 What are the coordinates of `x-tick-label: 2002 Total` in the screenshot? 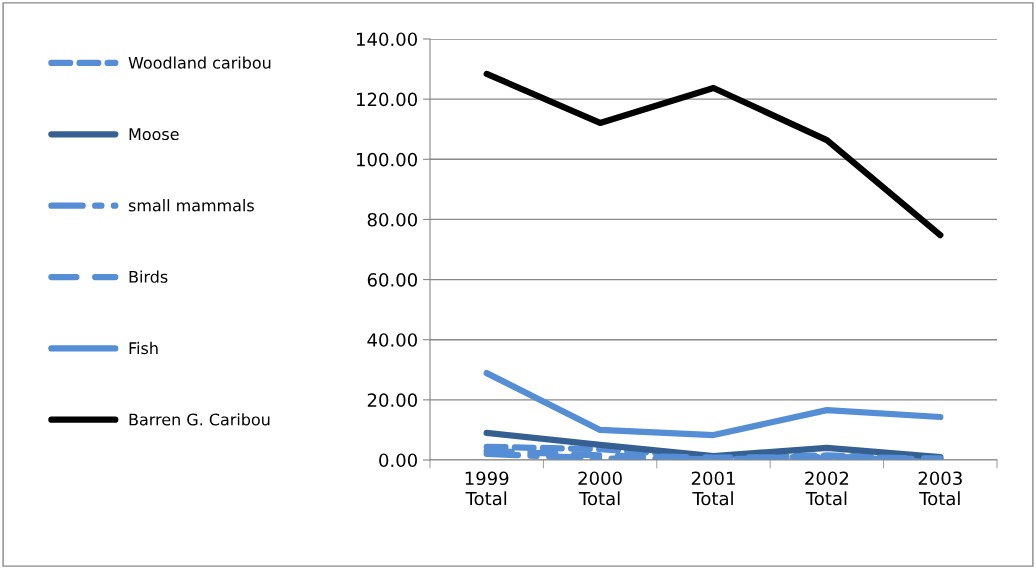 It's located at (827, 488).